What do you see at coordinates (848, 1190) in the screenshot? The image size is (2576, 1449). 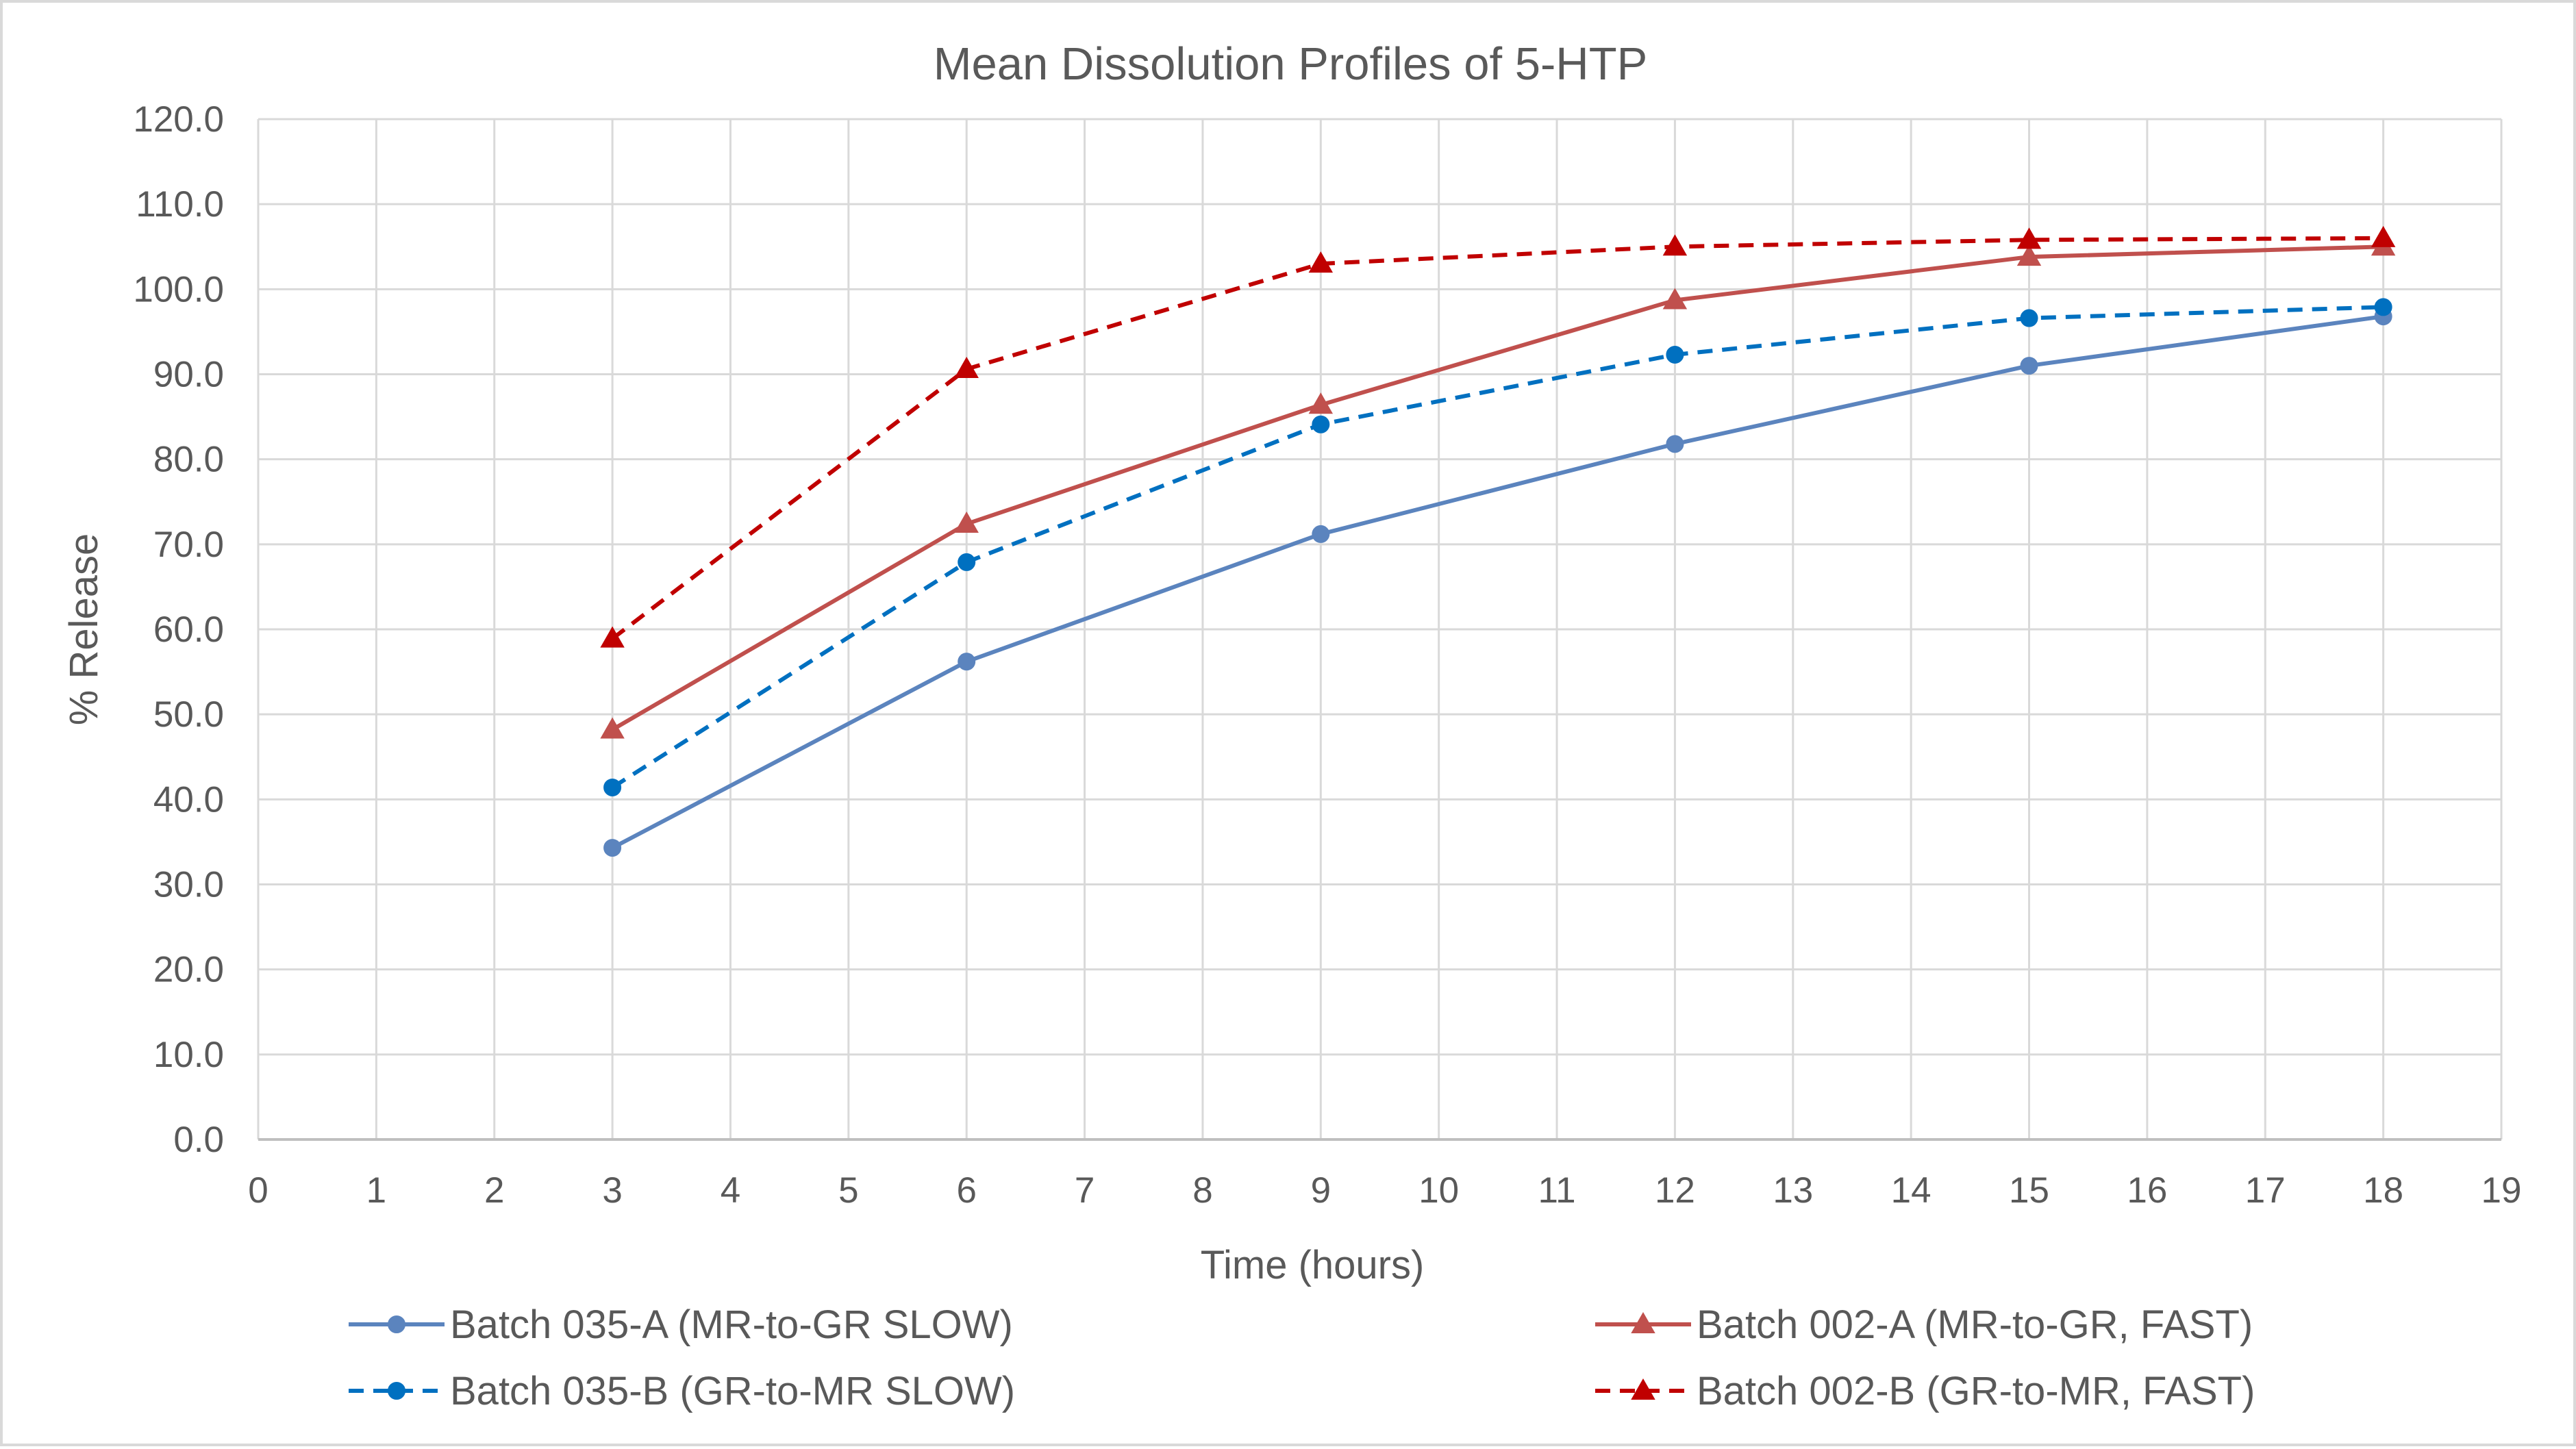 I see `x-tick-label: 5` at bounding box center [848, 1190].